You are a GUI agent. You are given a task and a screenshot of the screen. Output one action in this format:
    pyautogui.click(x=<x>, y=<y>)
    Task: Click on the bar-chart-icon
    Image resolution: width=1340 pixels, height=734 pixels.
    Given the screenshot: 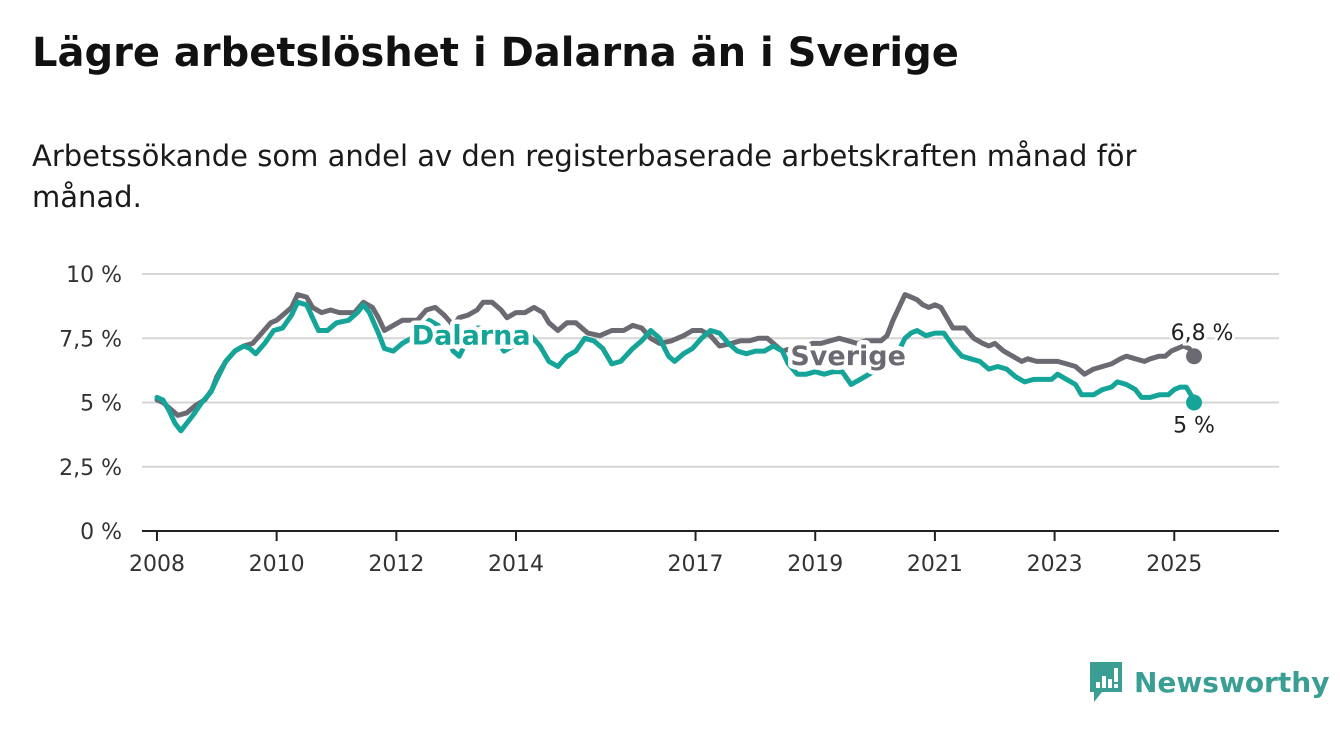 What is the action you would take?
    pyautogui.click(x=1106, y=682)
    